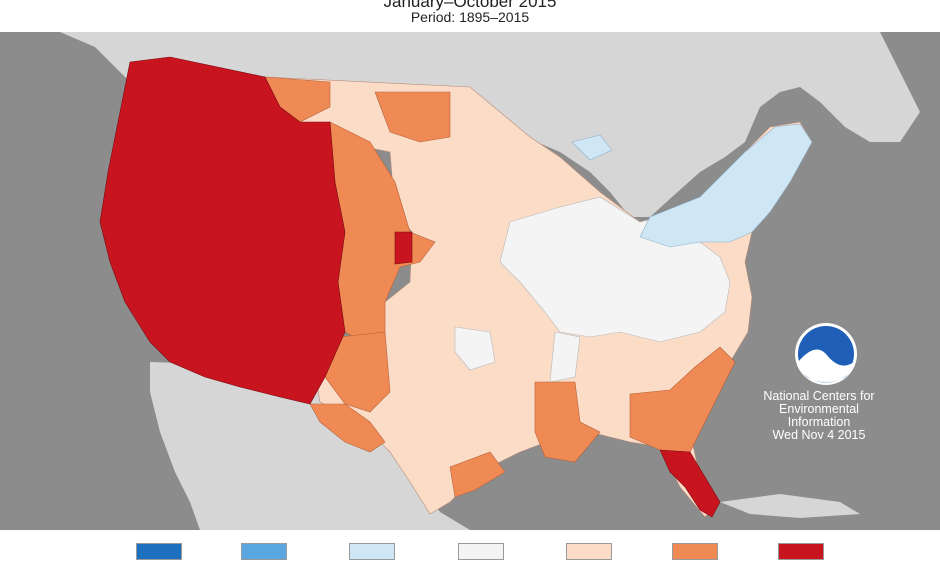 This screenshot has height=564, width=940. Describe the element at coordinates (819, 396) in the screenshot. I see `credit-line-1: National Centers for` at that location.